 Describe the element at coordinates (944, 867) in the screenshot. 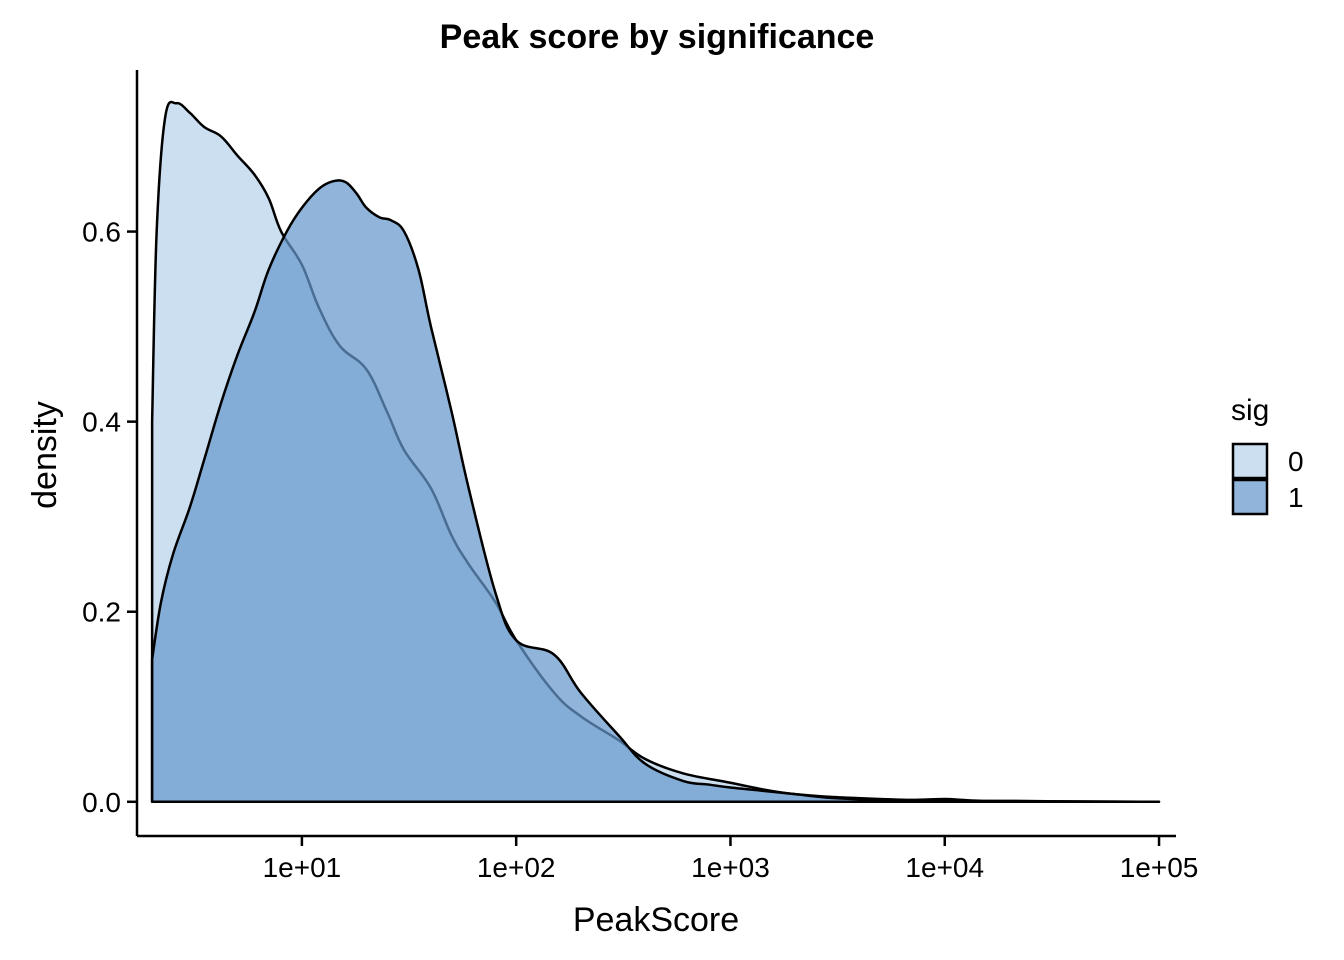

I see `x-tick-label: 1e+04` at that location.